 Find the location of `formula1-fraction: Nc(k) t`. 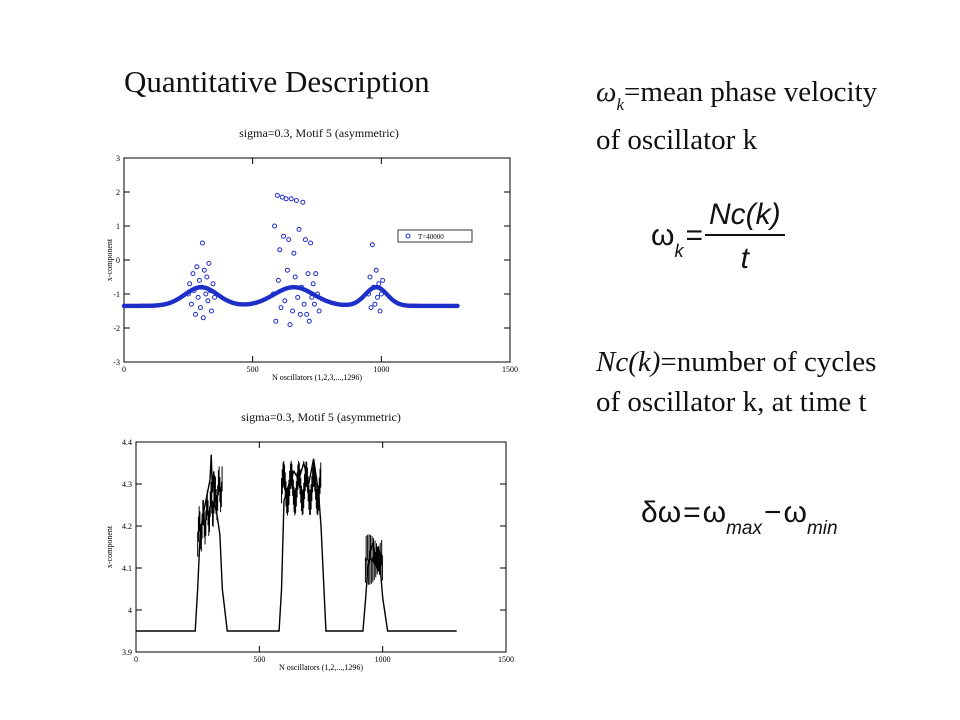

formula1-fraction: Nc(k) t is located at coordinates (744, 237).